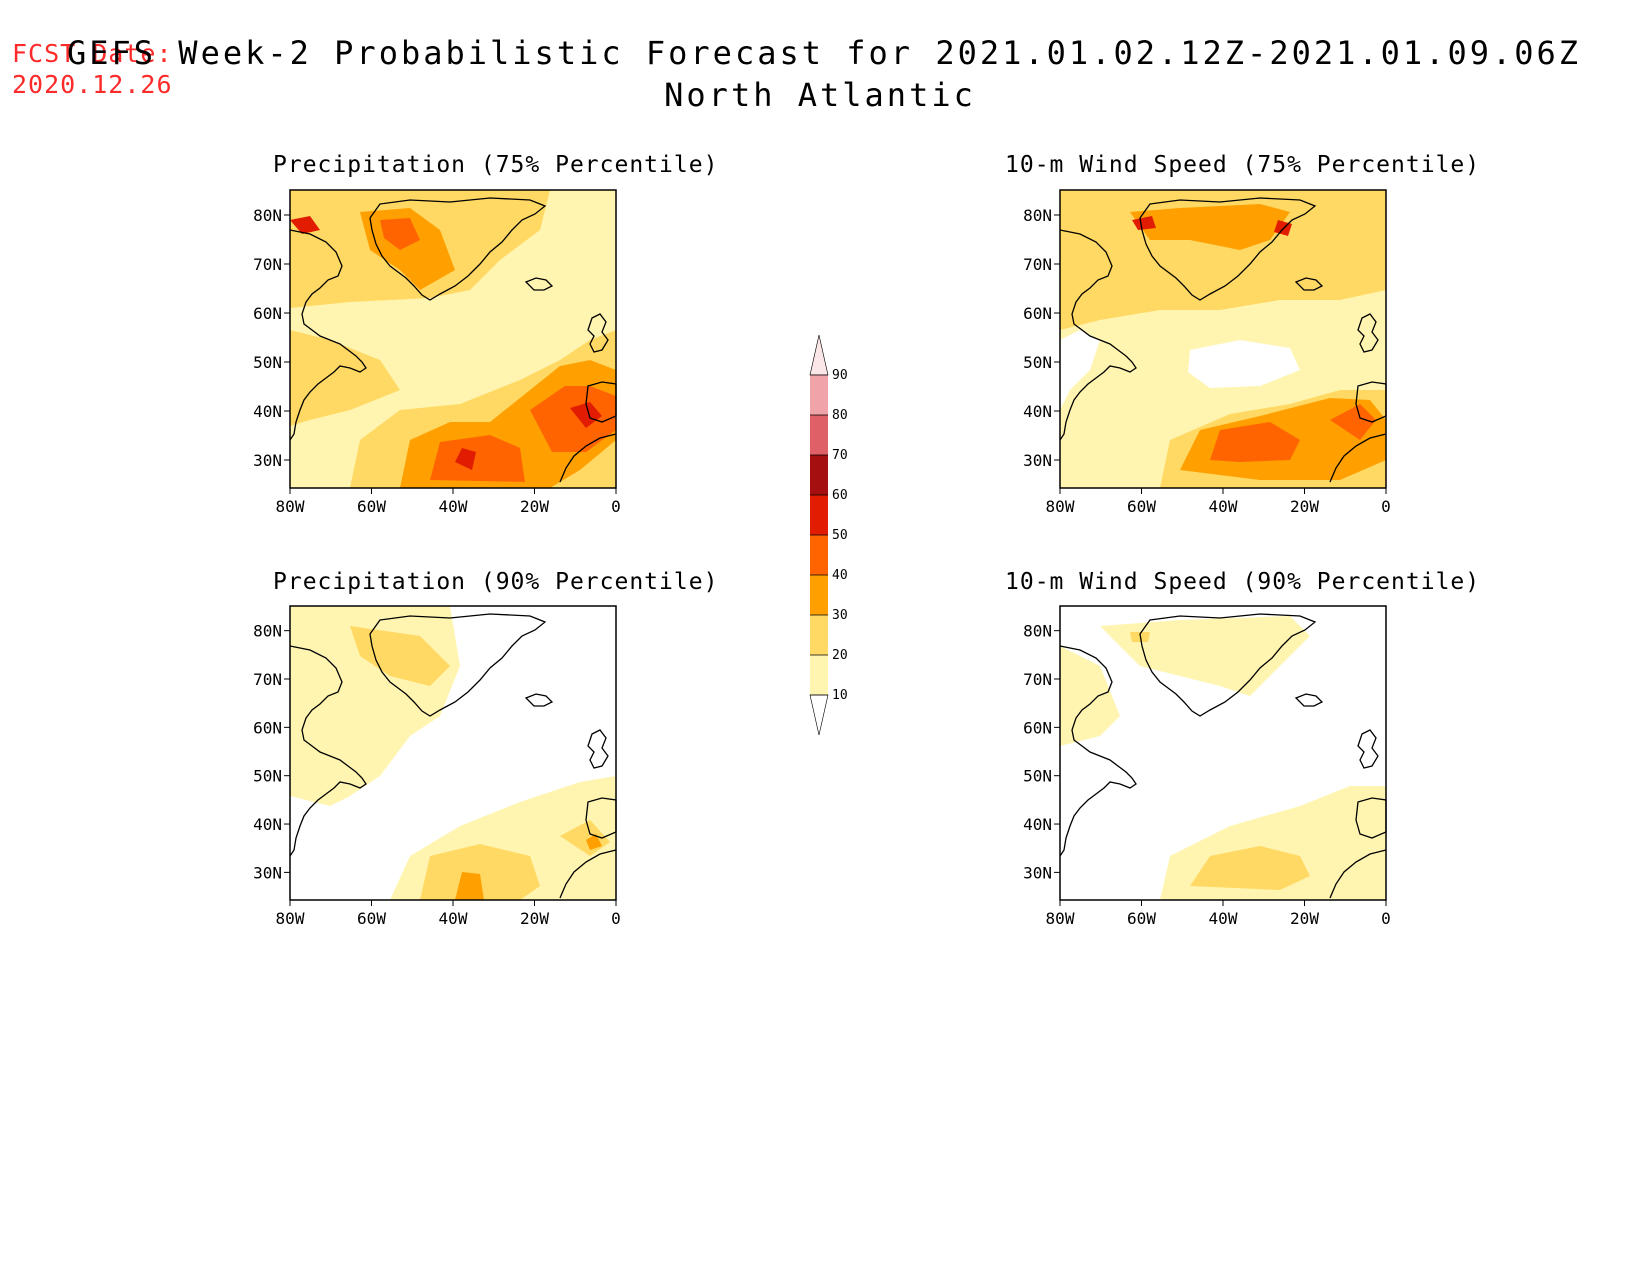  What do you see at coordinates (840, 455) in the screenshot?
I see `colorbar-tick-label: 70` at bounding box center [840, 455].